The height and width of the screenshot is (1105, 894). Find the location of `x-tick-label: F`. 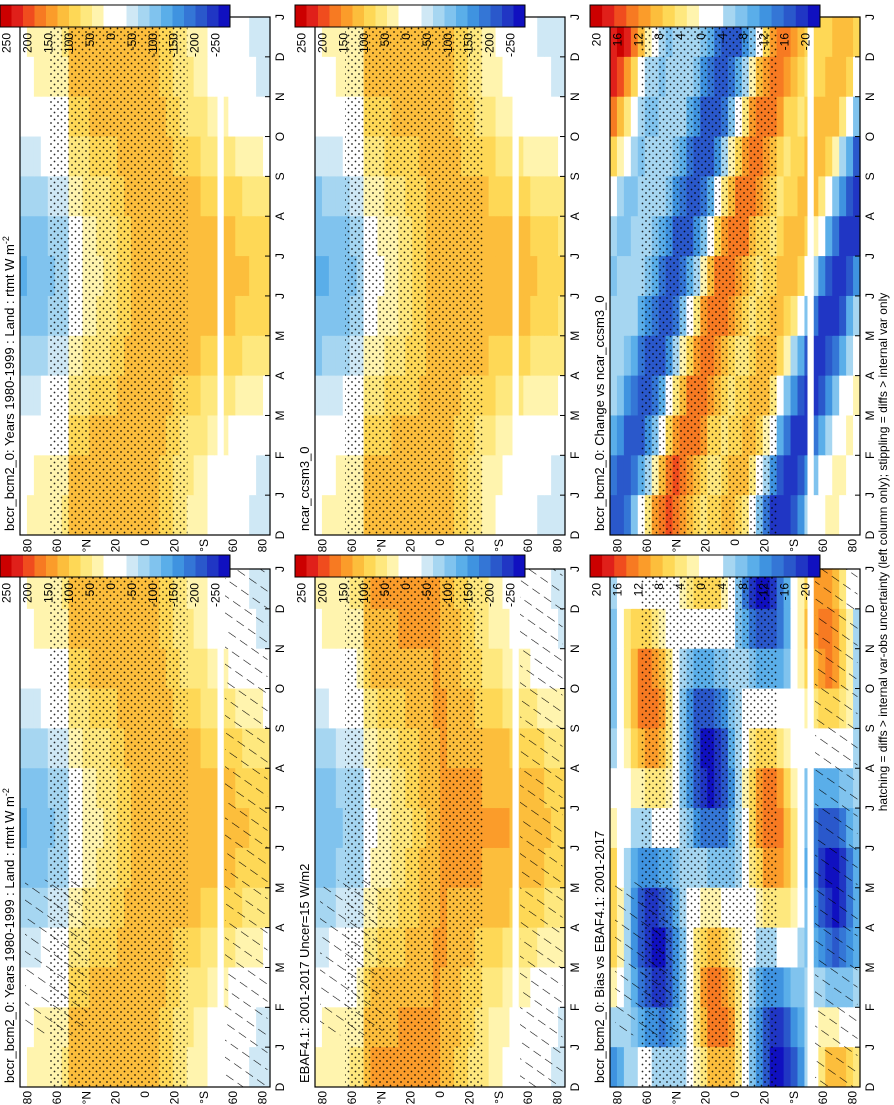

x-tick-label: F is located at coordinates (870, 1007).